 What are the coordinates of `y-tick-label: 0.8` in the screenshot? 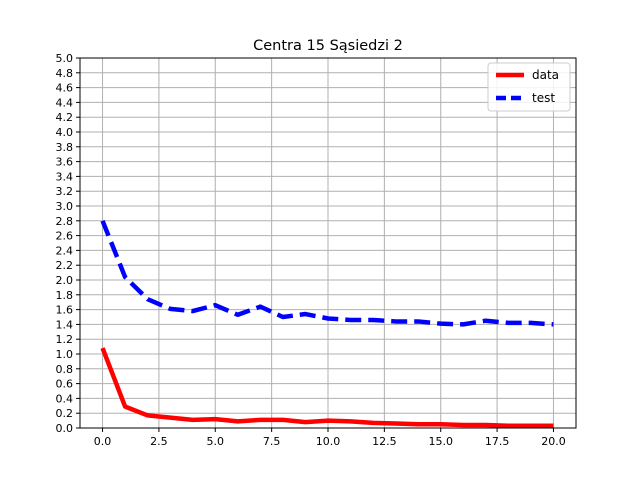 It's located at (65, 369).